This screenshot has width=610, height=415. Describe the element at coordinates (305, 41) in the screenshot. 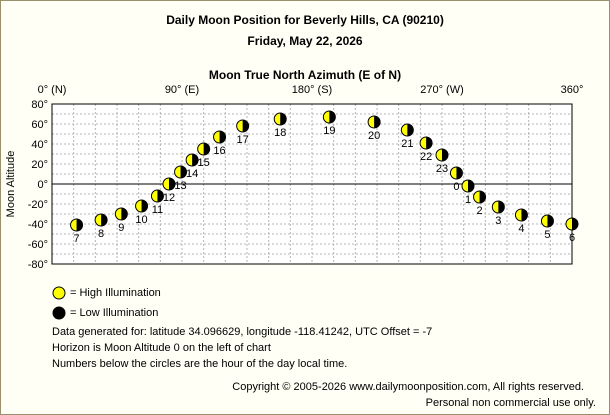

I see `chart-date: Friday, May 22, 2026` at that location.